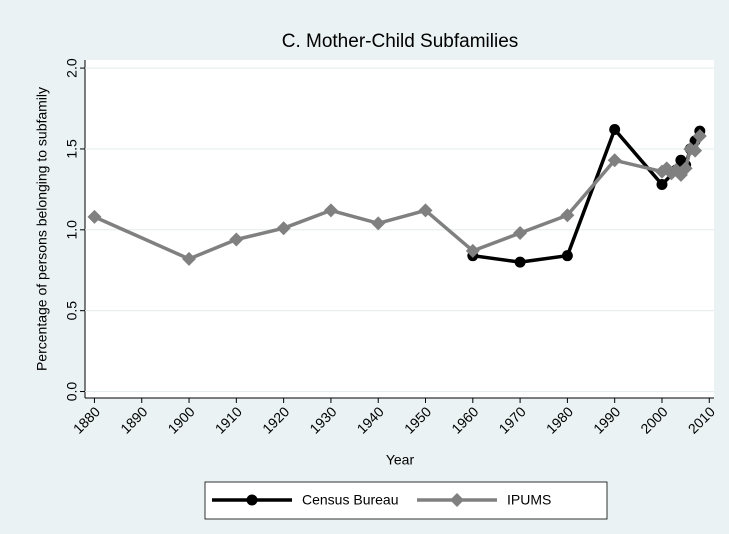 This screenshot has height=534, width=729. Describe the element at coordinates (529, 500) in the screenshot. I see `legend-label: IPUMS` at that location.